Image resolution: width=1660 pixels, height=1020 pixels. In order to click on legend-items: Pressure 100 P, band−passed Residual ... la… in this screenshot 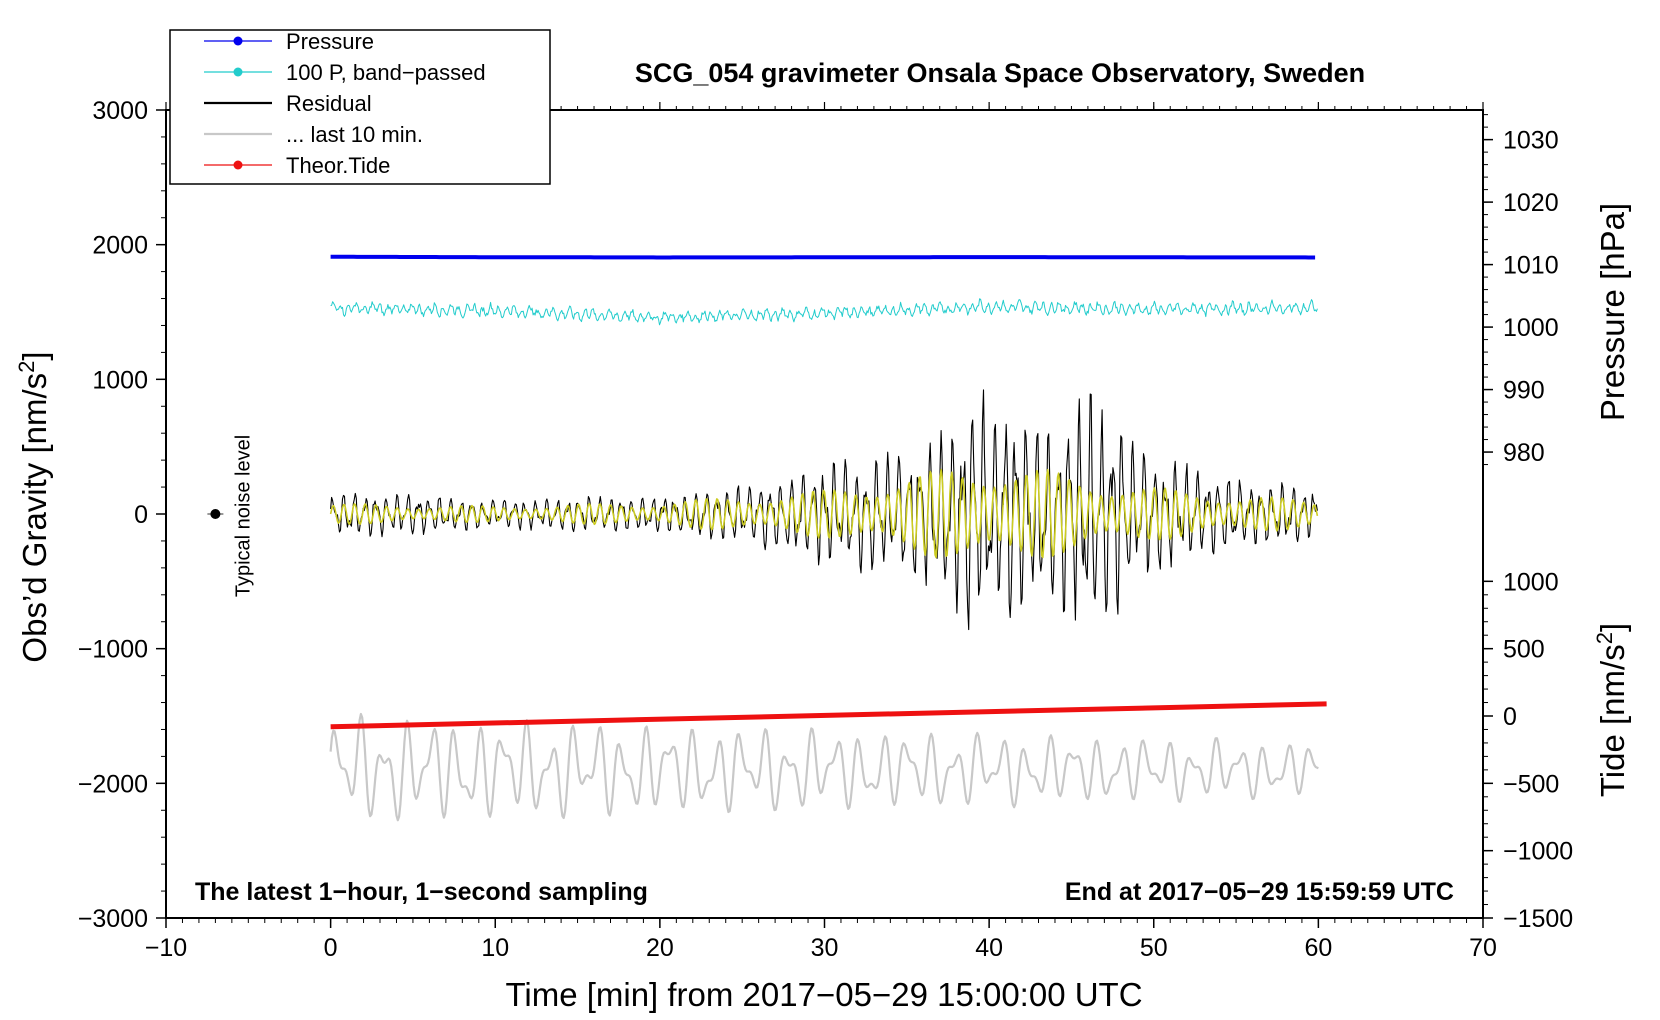, I will do `click(345, 103)`.